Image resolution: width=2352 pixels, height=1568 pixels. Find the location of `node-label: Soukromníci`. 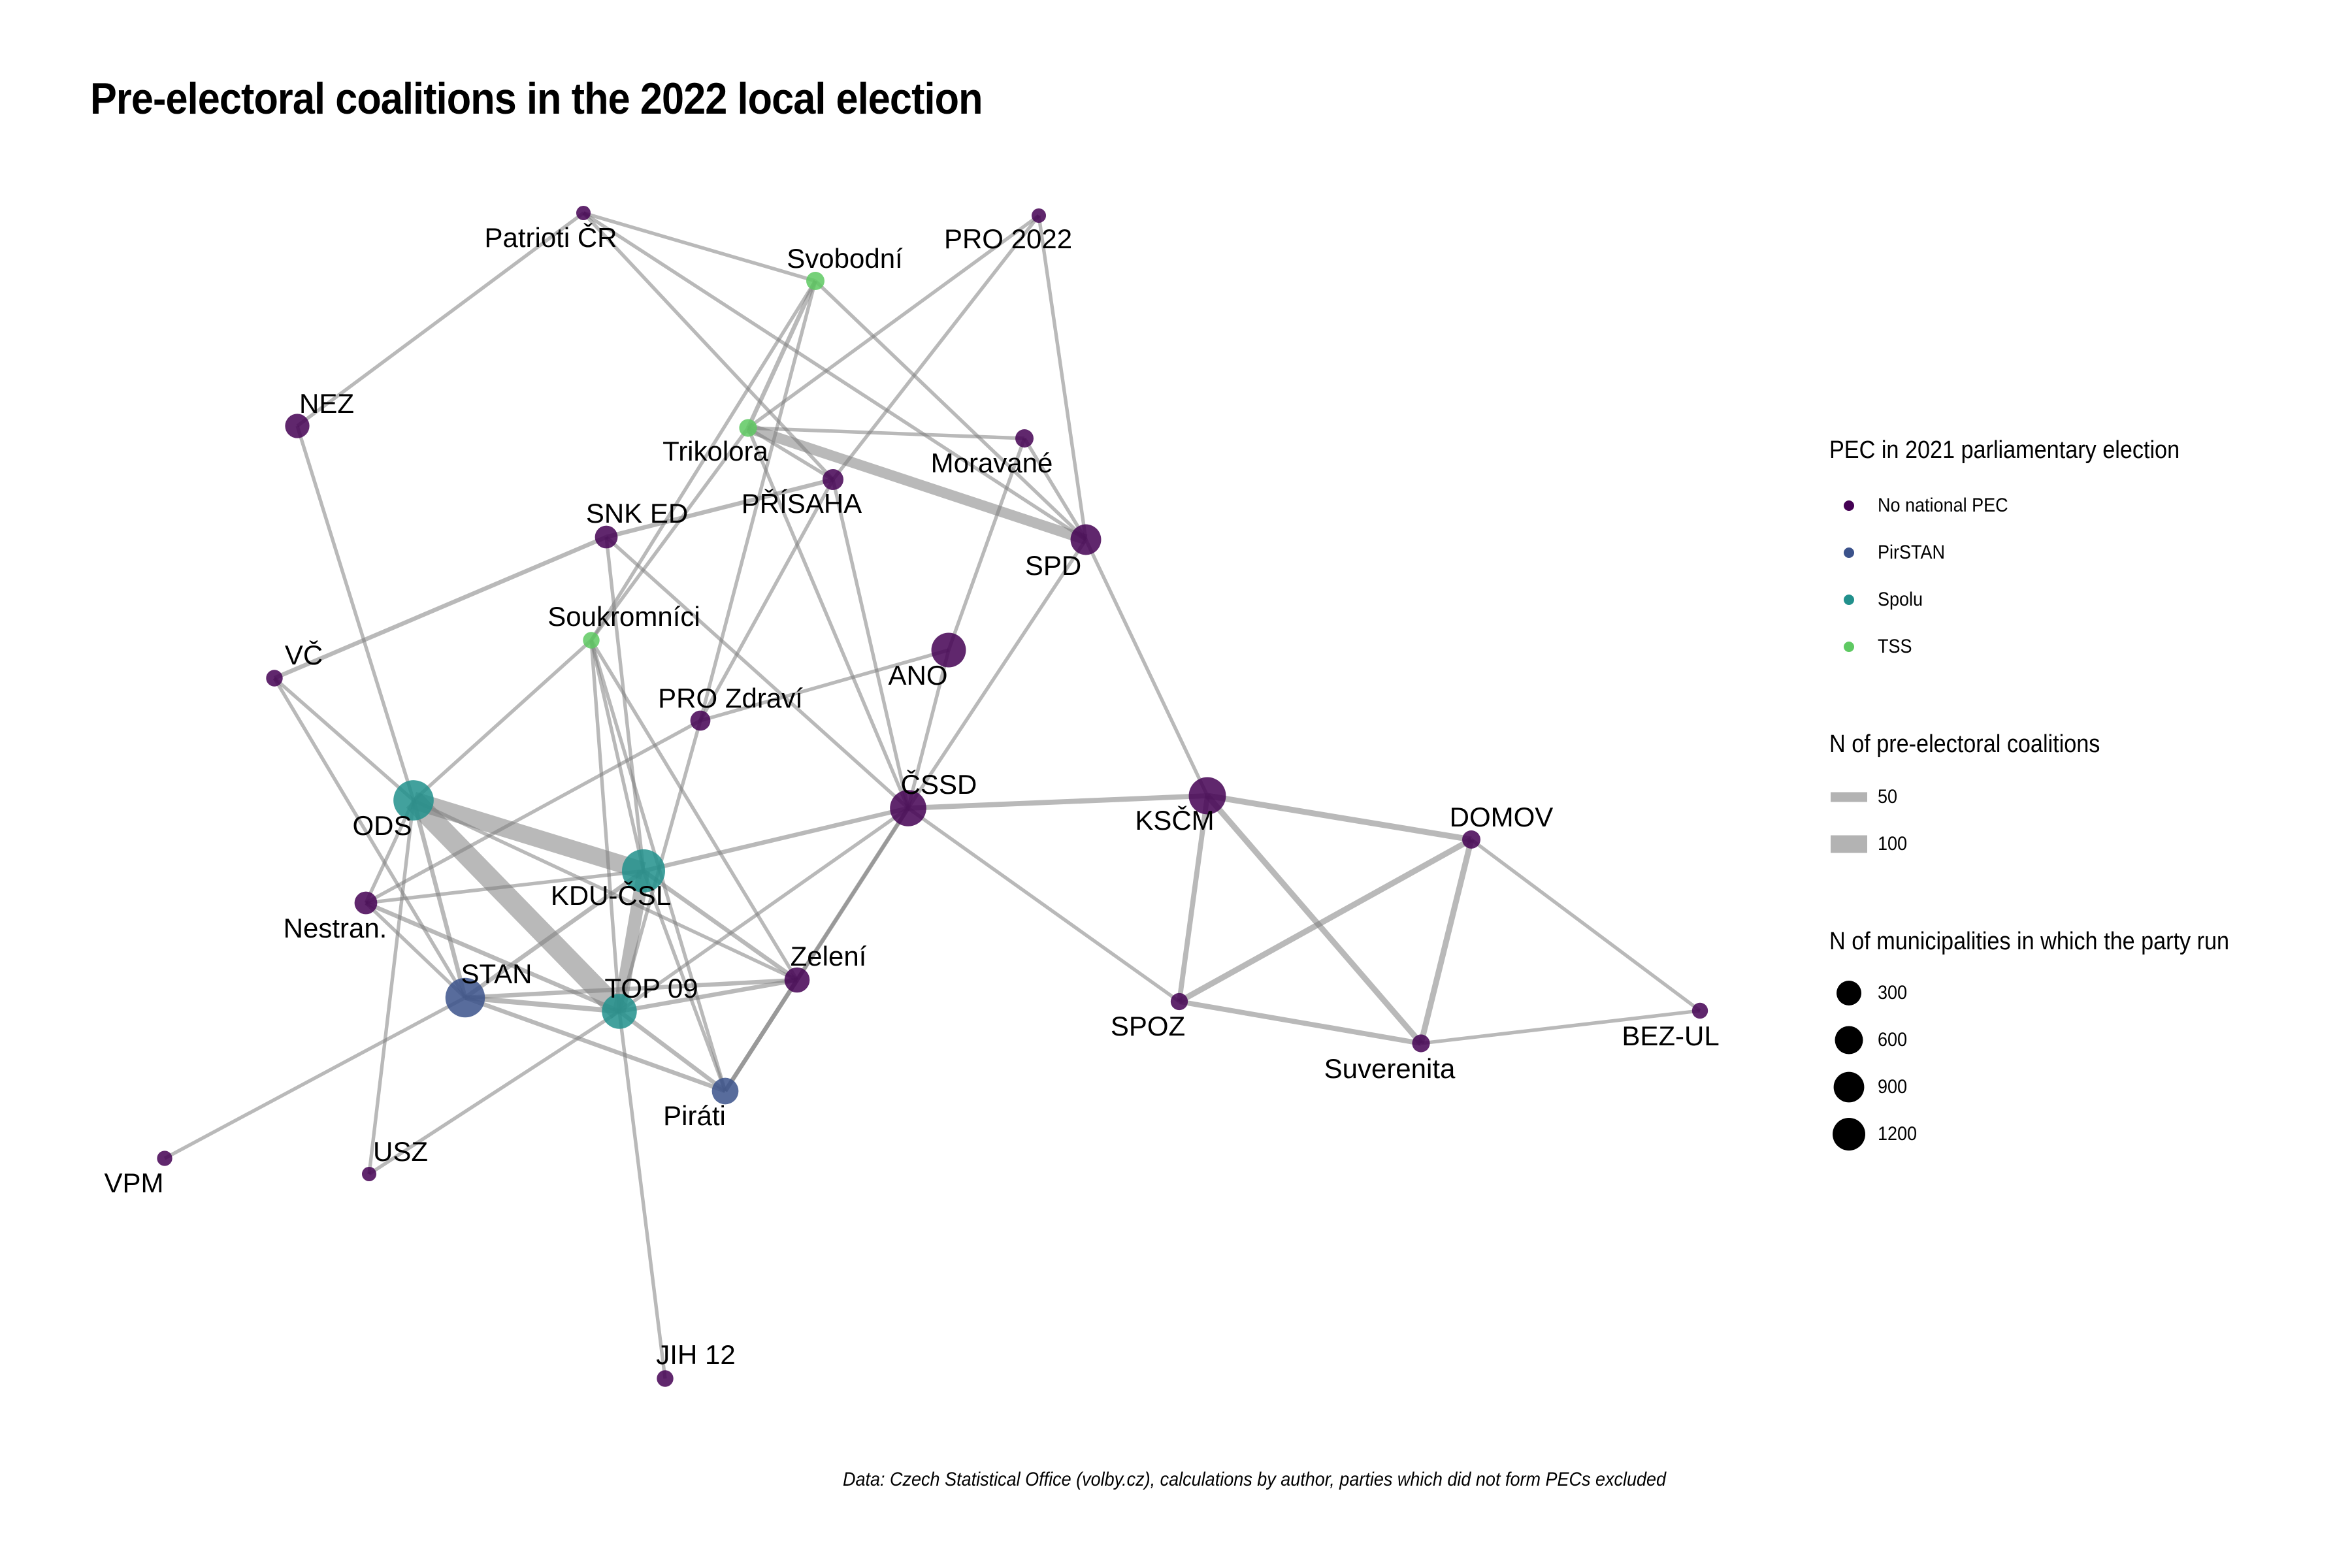

node-label: Soukromníci is located at coordinates (623, 616).